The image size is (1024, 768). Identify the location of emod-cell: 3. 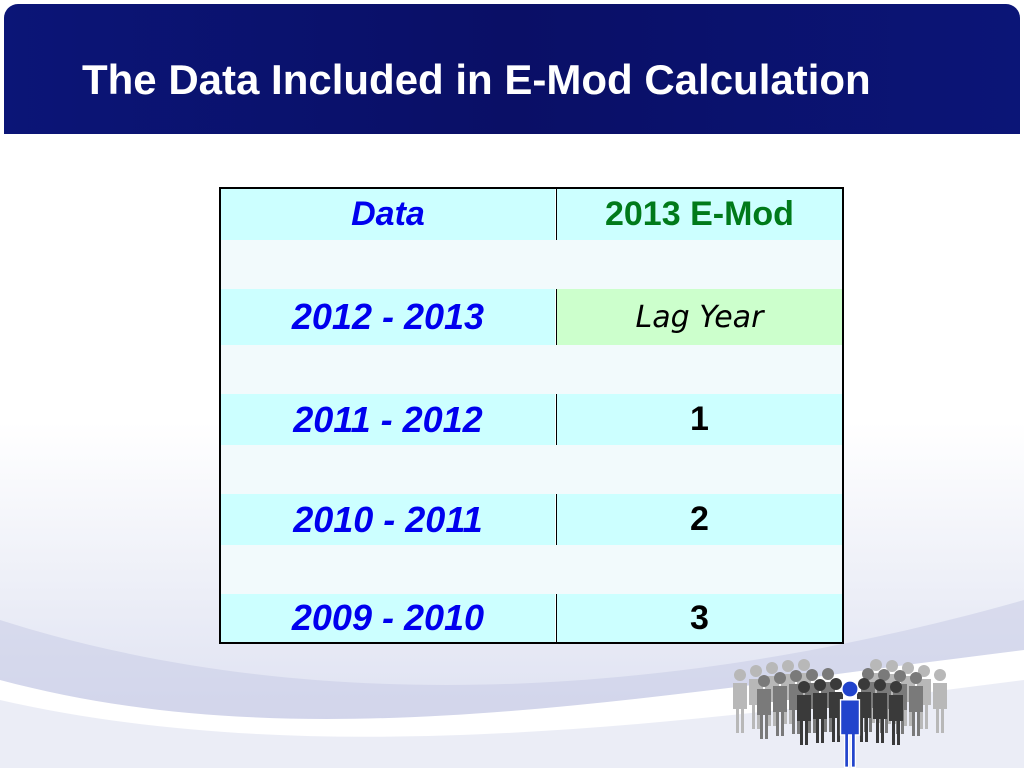
(699, 618).